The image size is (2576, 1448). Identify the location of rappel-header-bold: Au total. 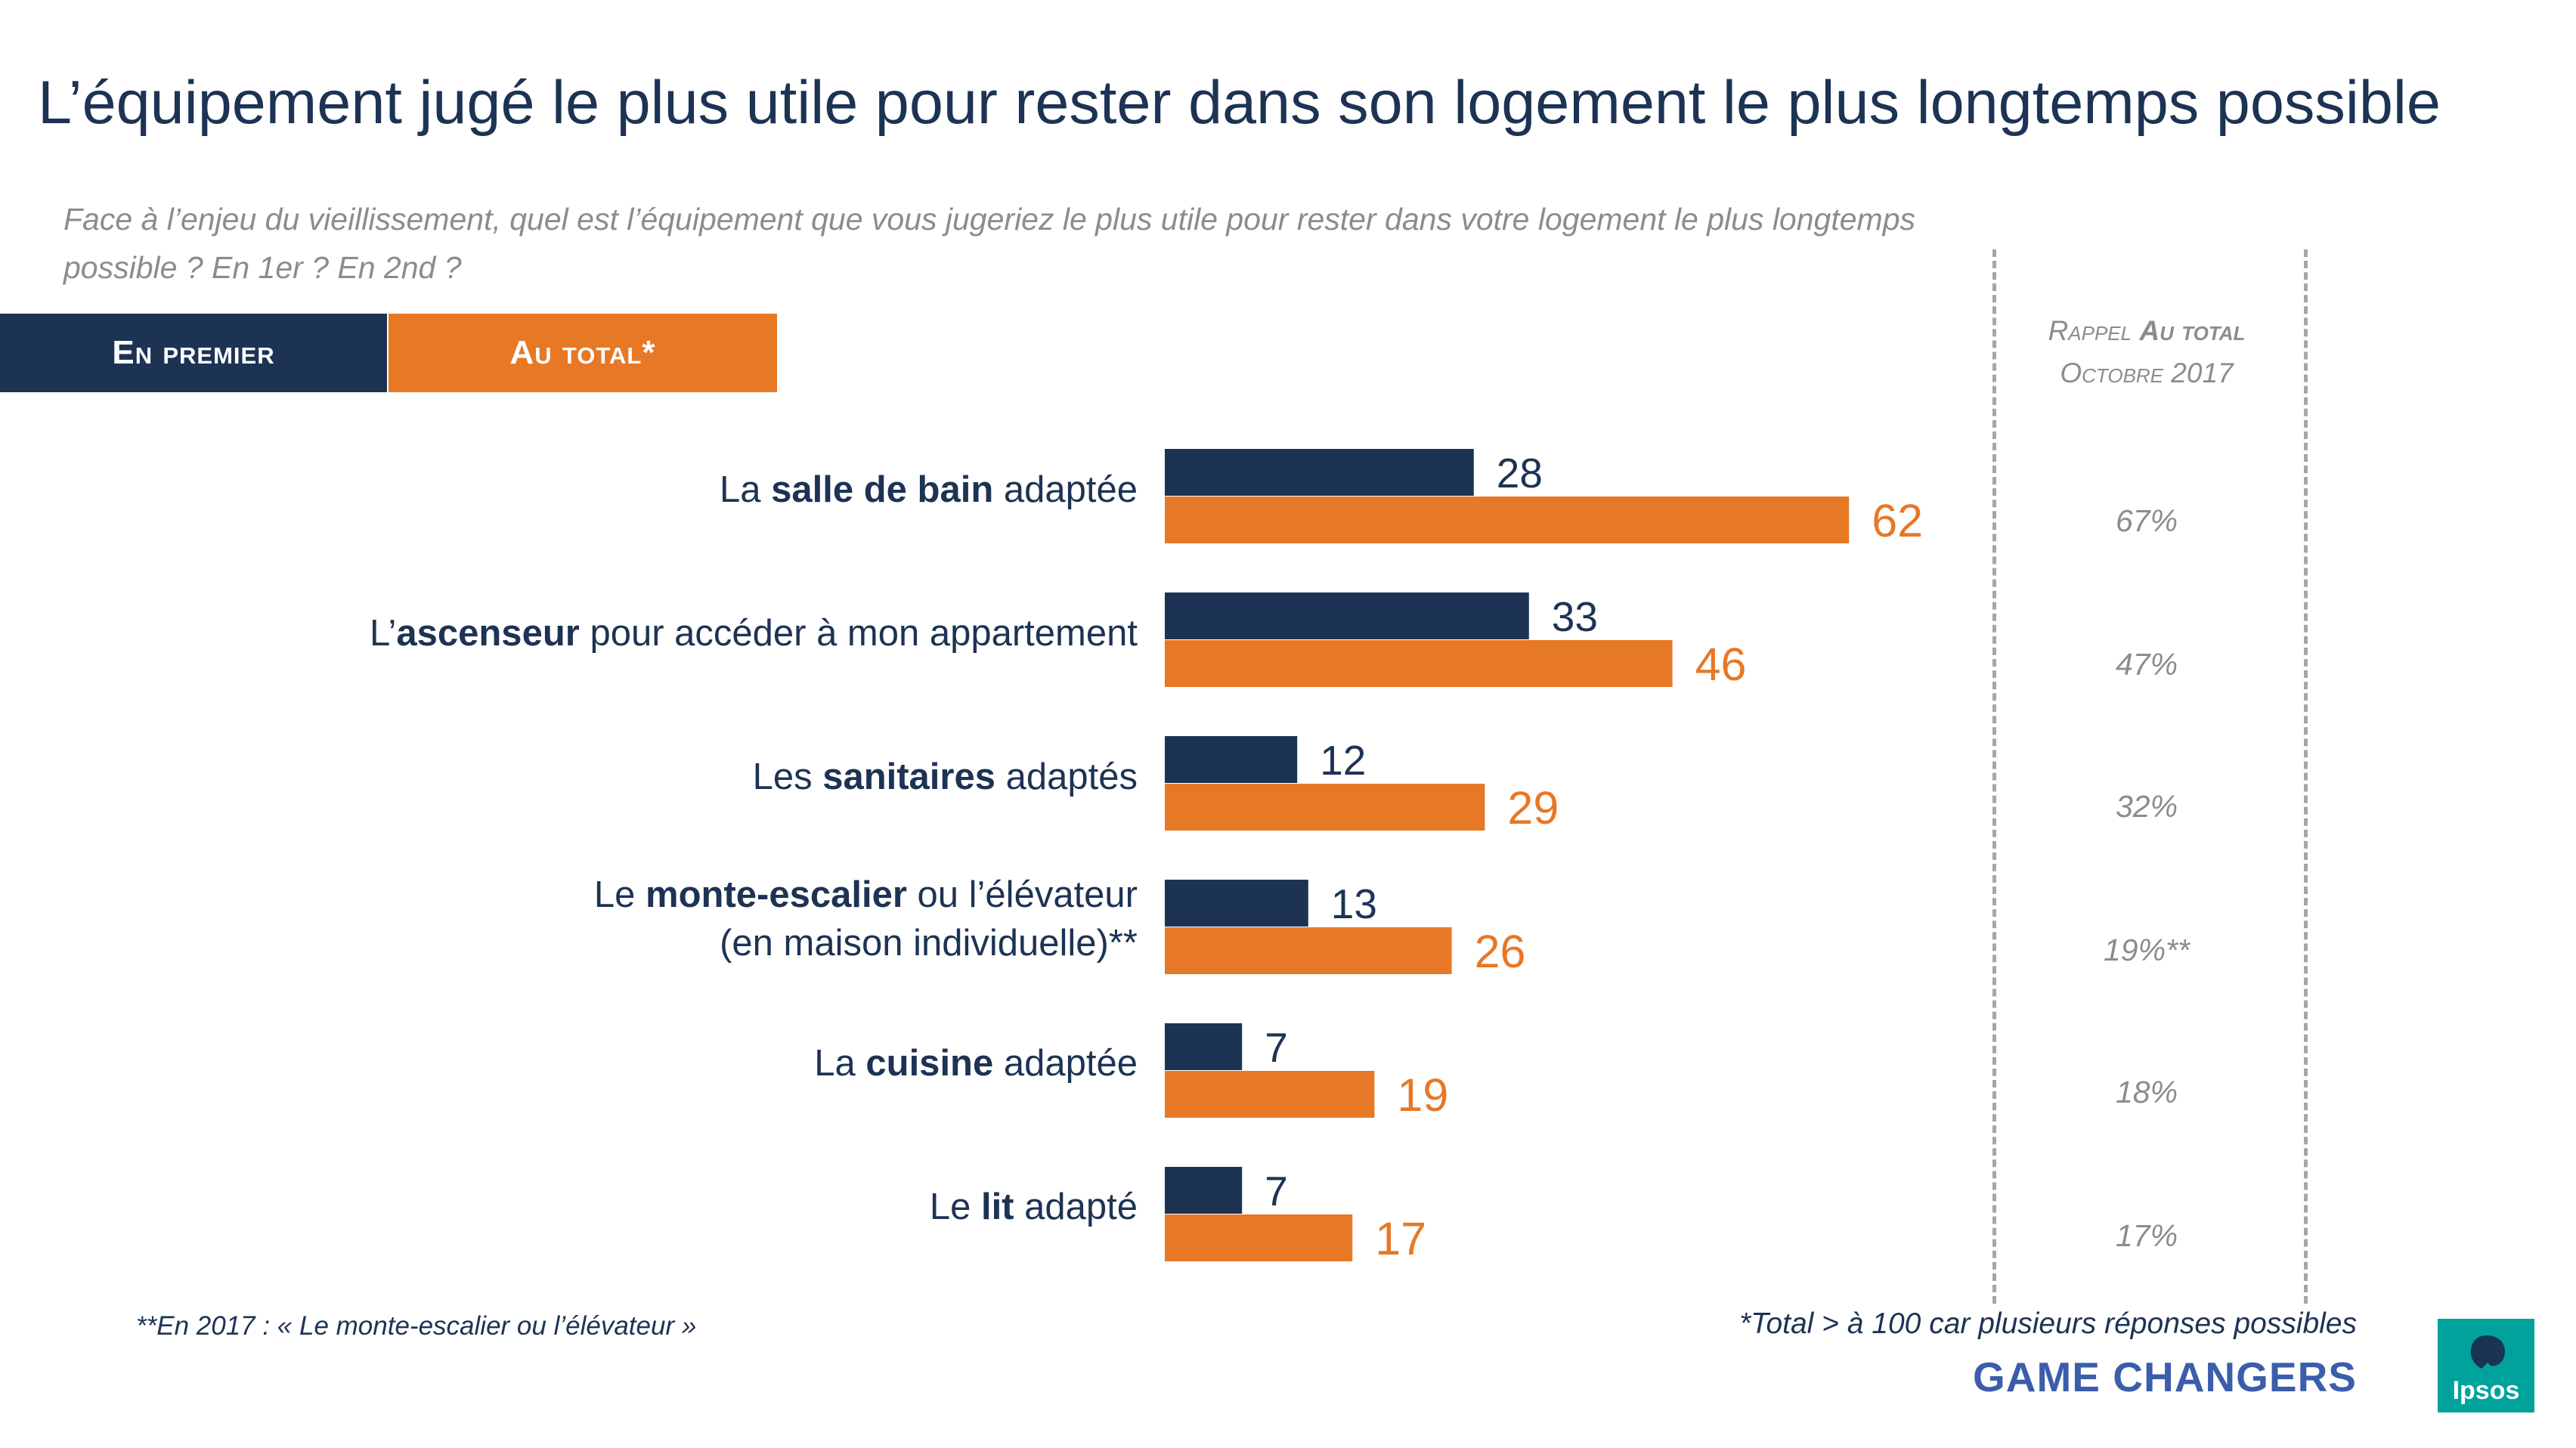
(2192, 330).